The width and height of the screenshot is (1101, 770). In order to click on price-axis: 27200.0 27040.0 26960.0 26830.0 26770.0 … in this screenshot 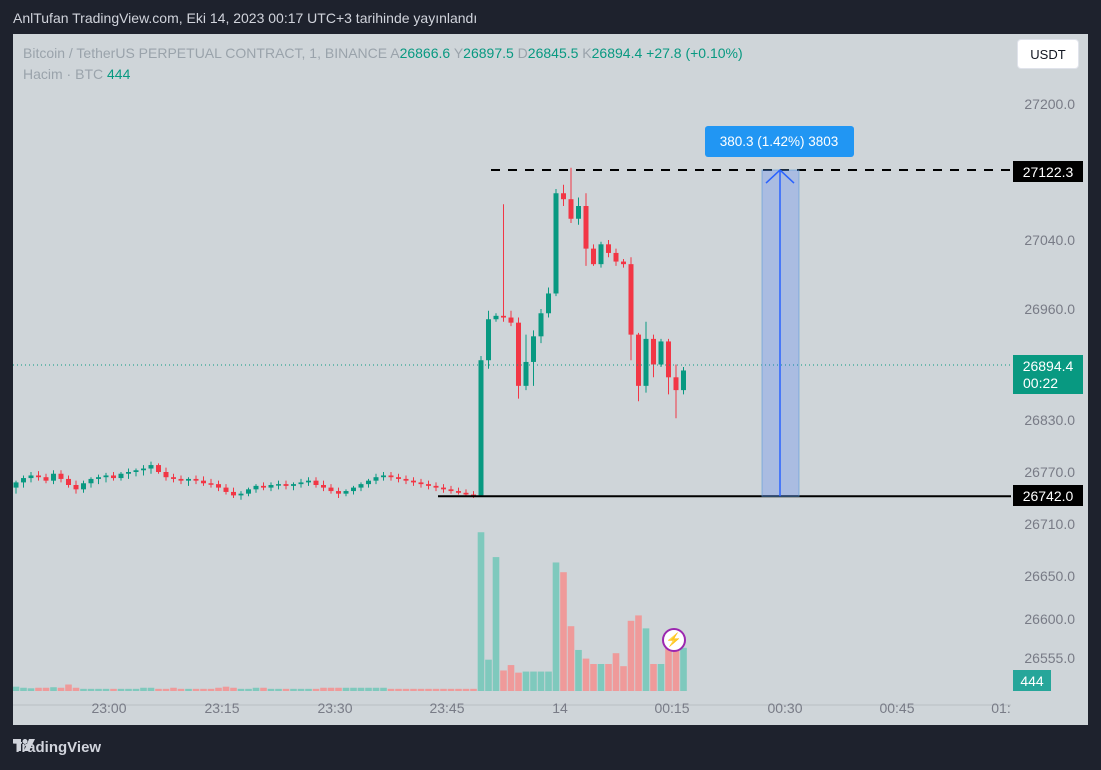, I will do `click(1049, 381)`.